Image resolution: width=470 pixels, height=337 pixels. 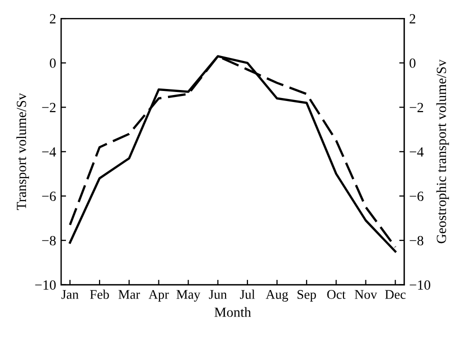 What do you see at coordinates (413, 63) in the screenshot?
I see `y2-tick-label: 0` at bounding box center [413, 63].